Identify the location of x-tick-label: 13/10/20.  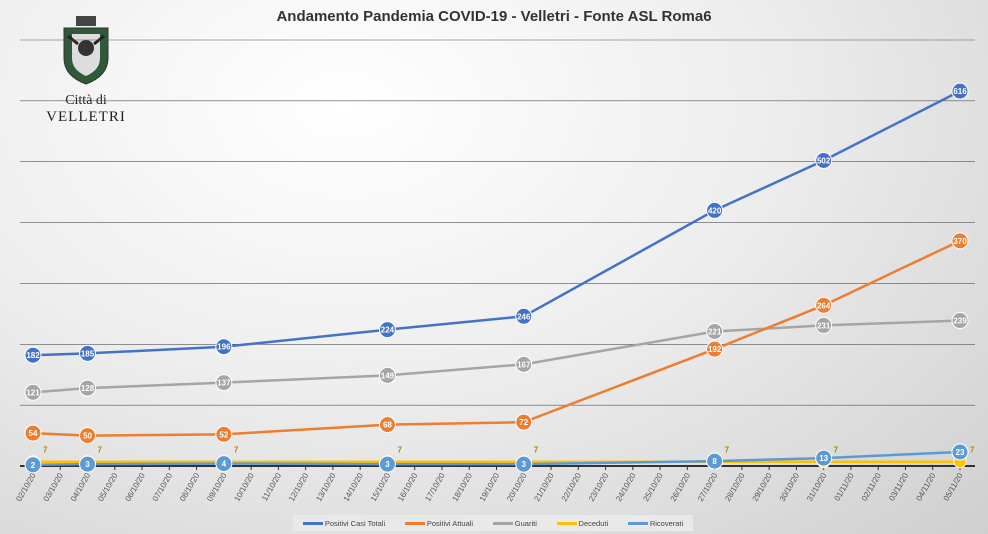
(326, 487).